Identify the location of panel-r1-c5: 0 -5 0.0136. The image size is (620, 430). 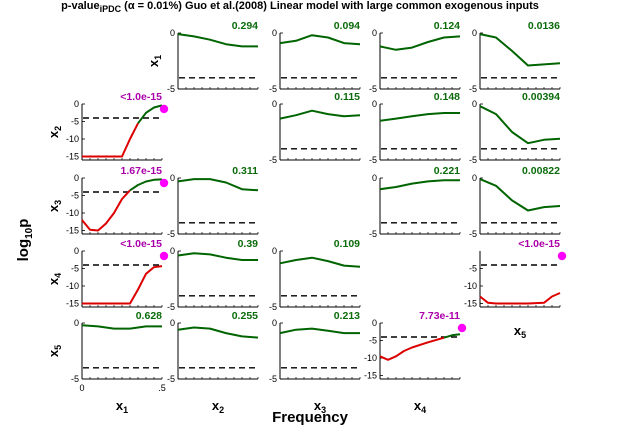
(515, 57).